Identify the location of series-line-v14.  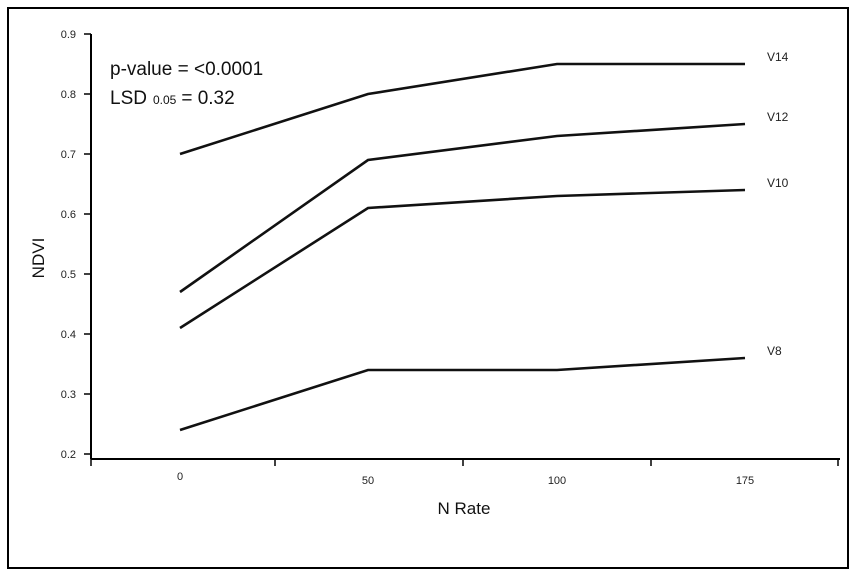
(462, 109).